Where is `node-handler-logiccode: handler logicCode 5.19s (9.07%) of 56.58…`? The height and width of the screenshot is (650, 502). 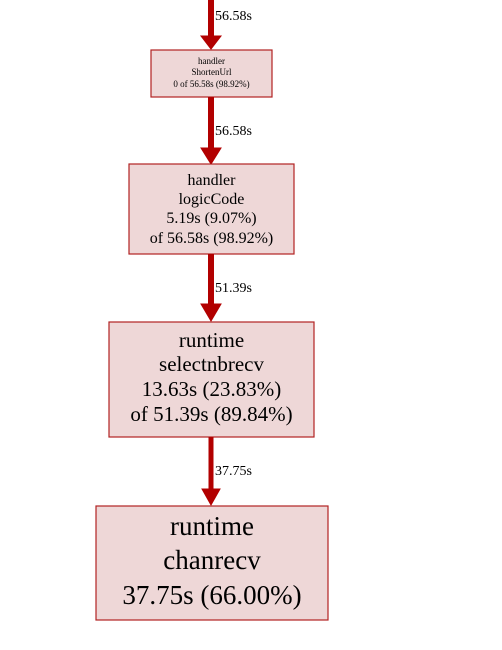
node-handler-logiccode: handler logicCode 5.19s (9.07%) of 56.58… is located at coordinates (211, 209).